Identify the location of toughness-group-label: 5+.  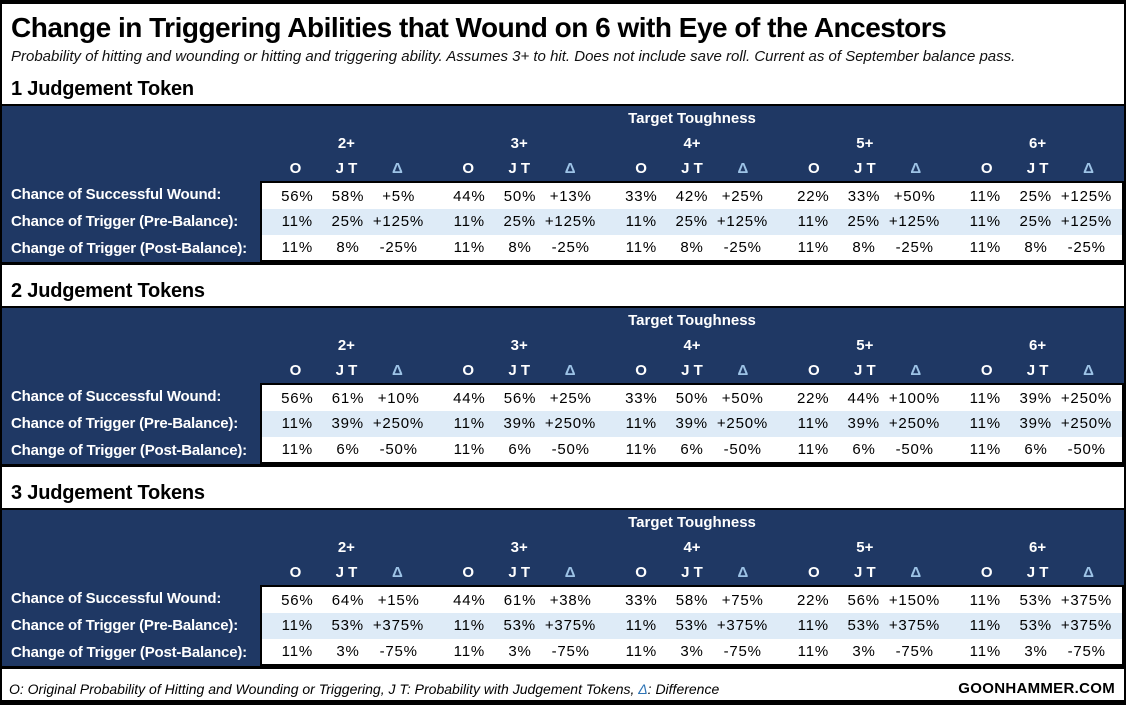
(865, 144).